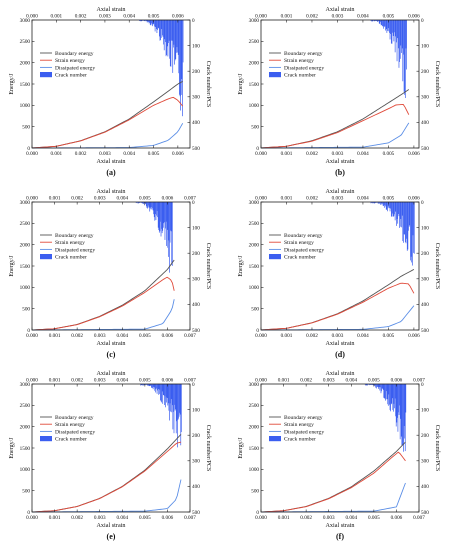 This screenshot has width=449, height=550. I want to click on x-tick-label-bottom: 0.006, so click(168, 336).